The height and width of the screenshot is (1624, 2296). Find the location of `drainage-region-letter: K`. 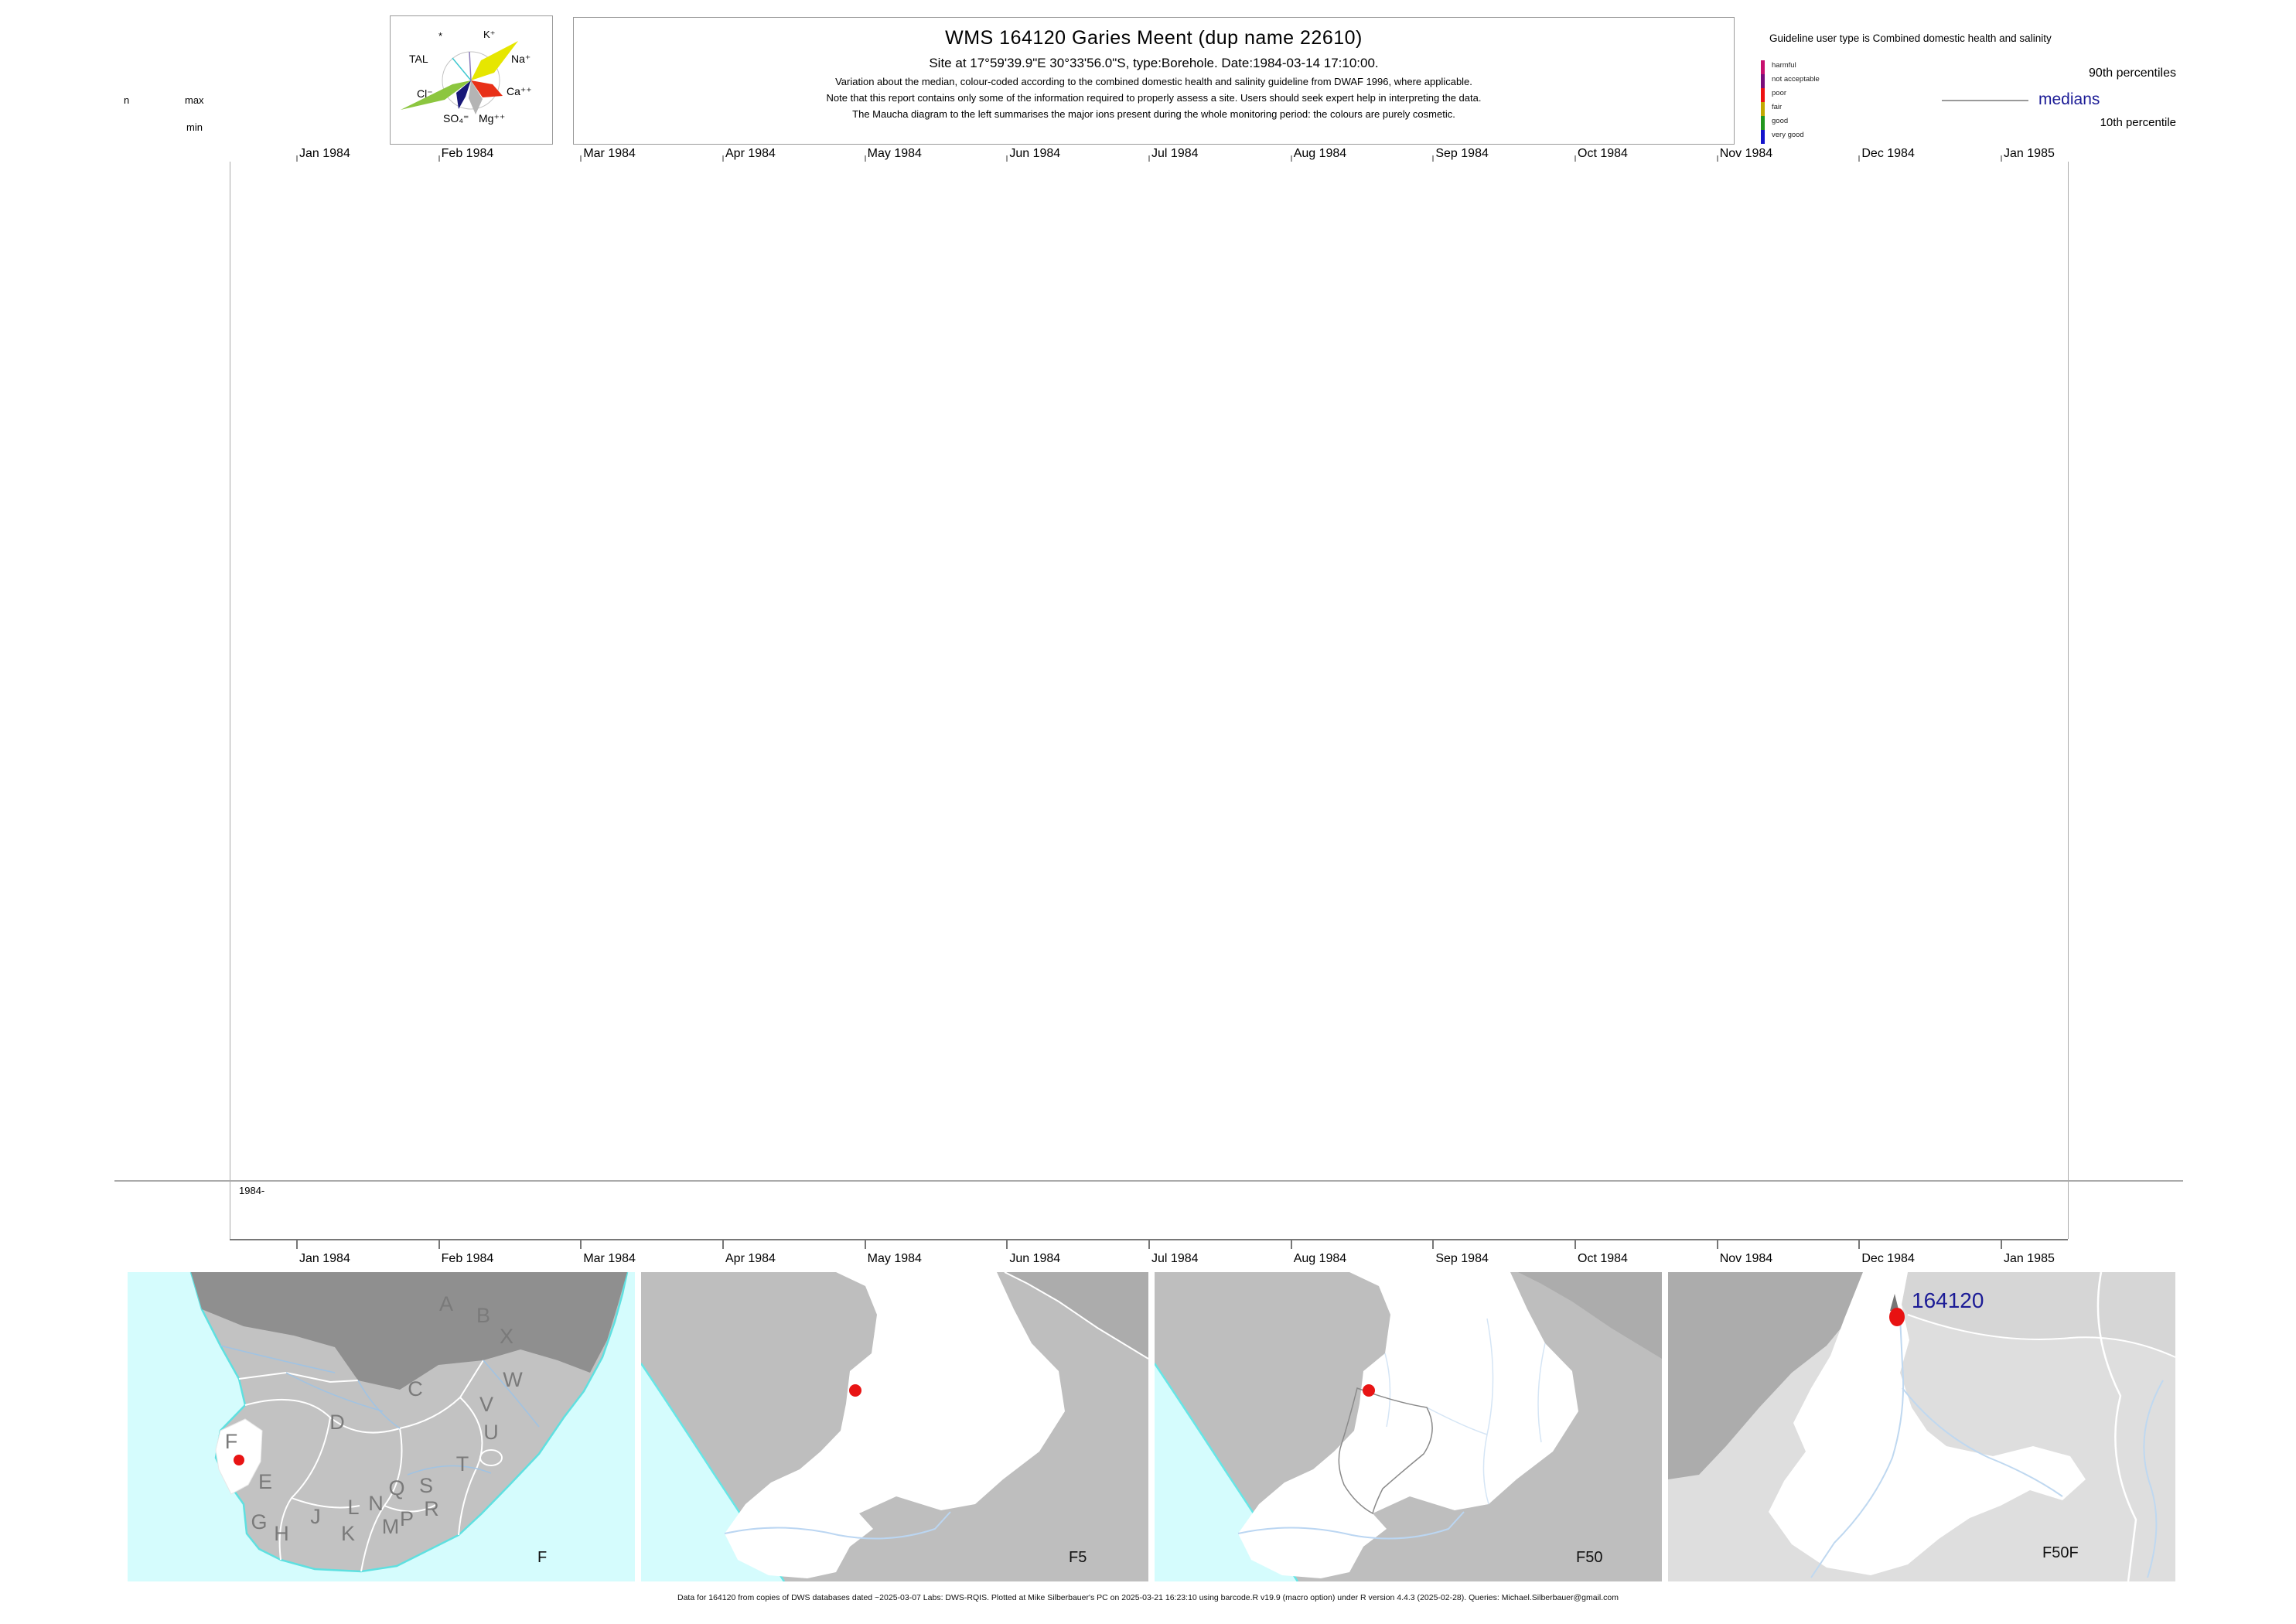

drainage-region-letter: K is located at coordinates (348, 1533).